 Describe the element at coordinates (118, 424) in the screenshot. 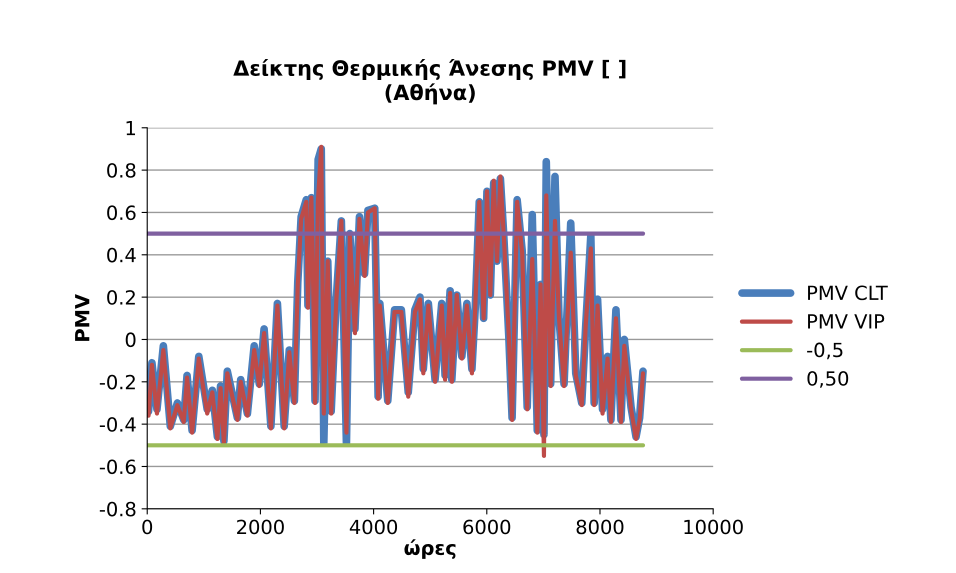

I see `y-tick-label: -0.4` at that location.